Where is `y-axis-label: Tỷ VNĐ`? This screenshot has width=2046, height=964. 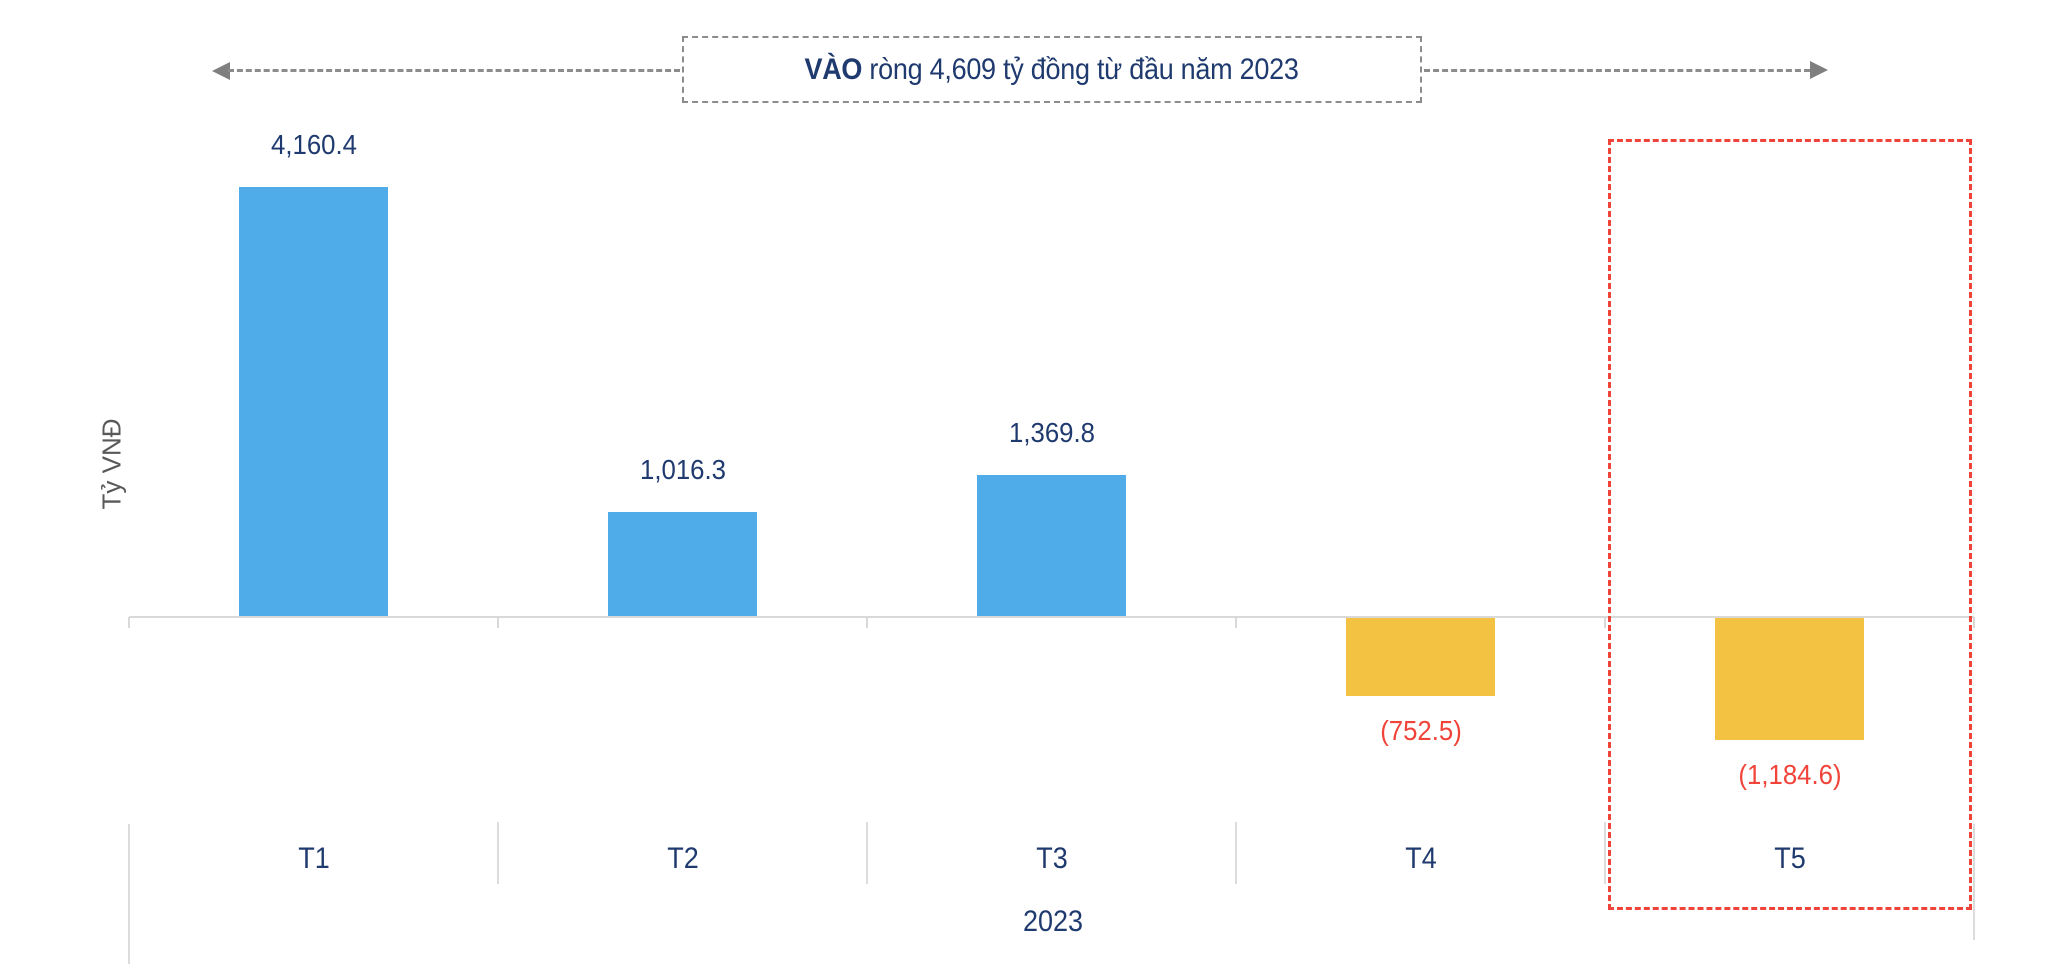
y-axis-label: Tỷ VNĐ is located at coordinates (111, 464).